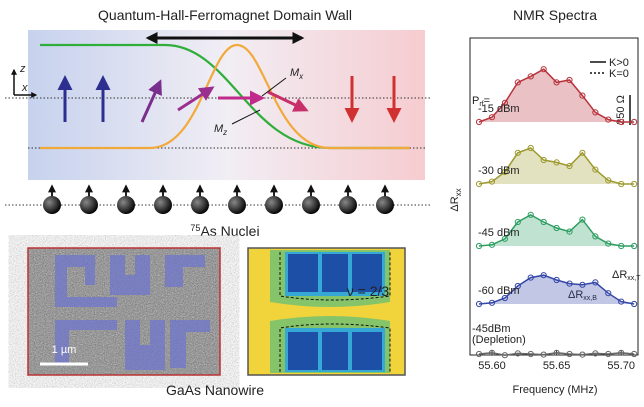  I want to click on nuclei-text: As Nuclei, so click(229, 231).